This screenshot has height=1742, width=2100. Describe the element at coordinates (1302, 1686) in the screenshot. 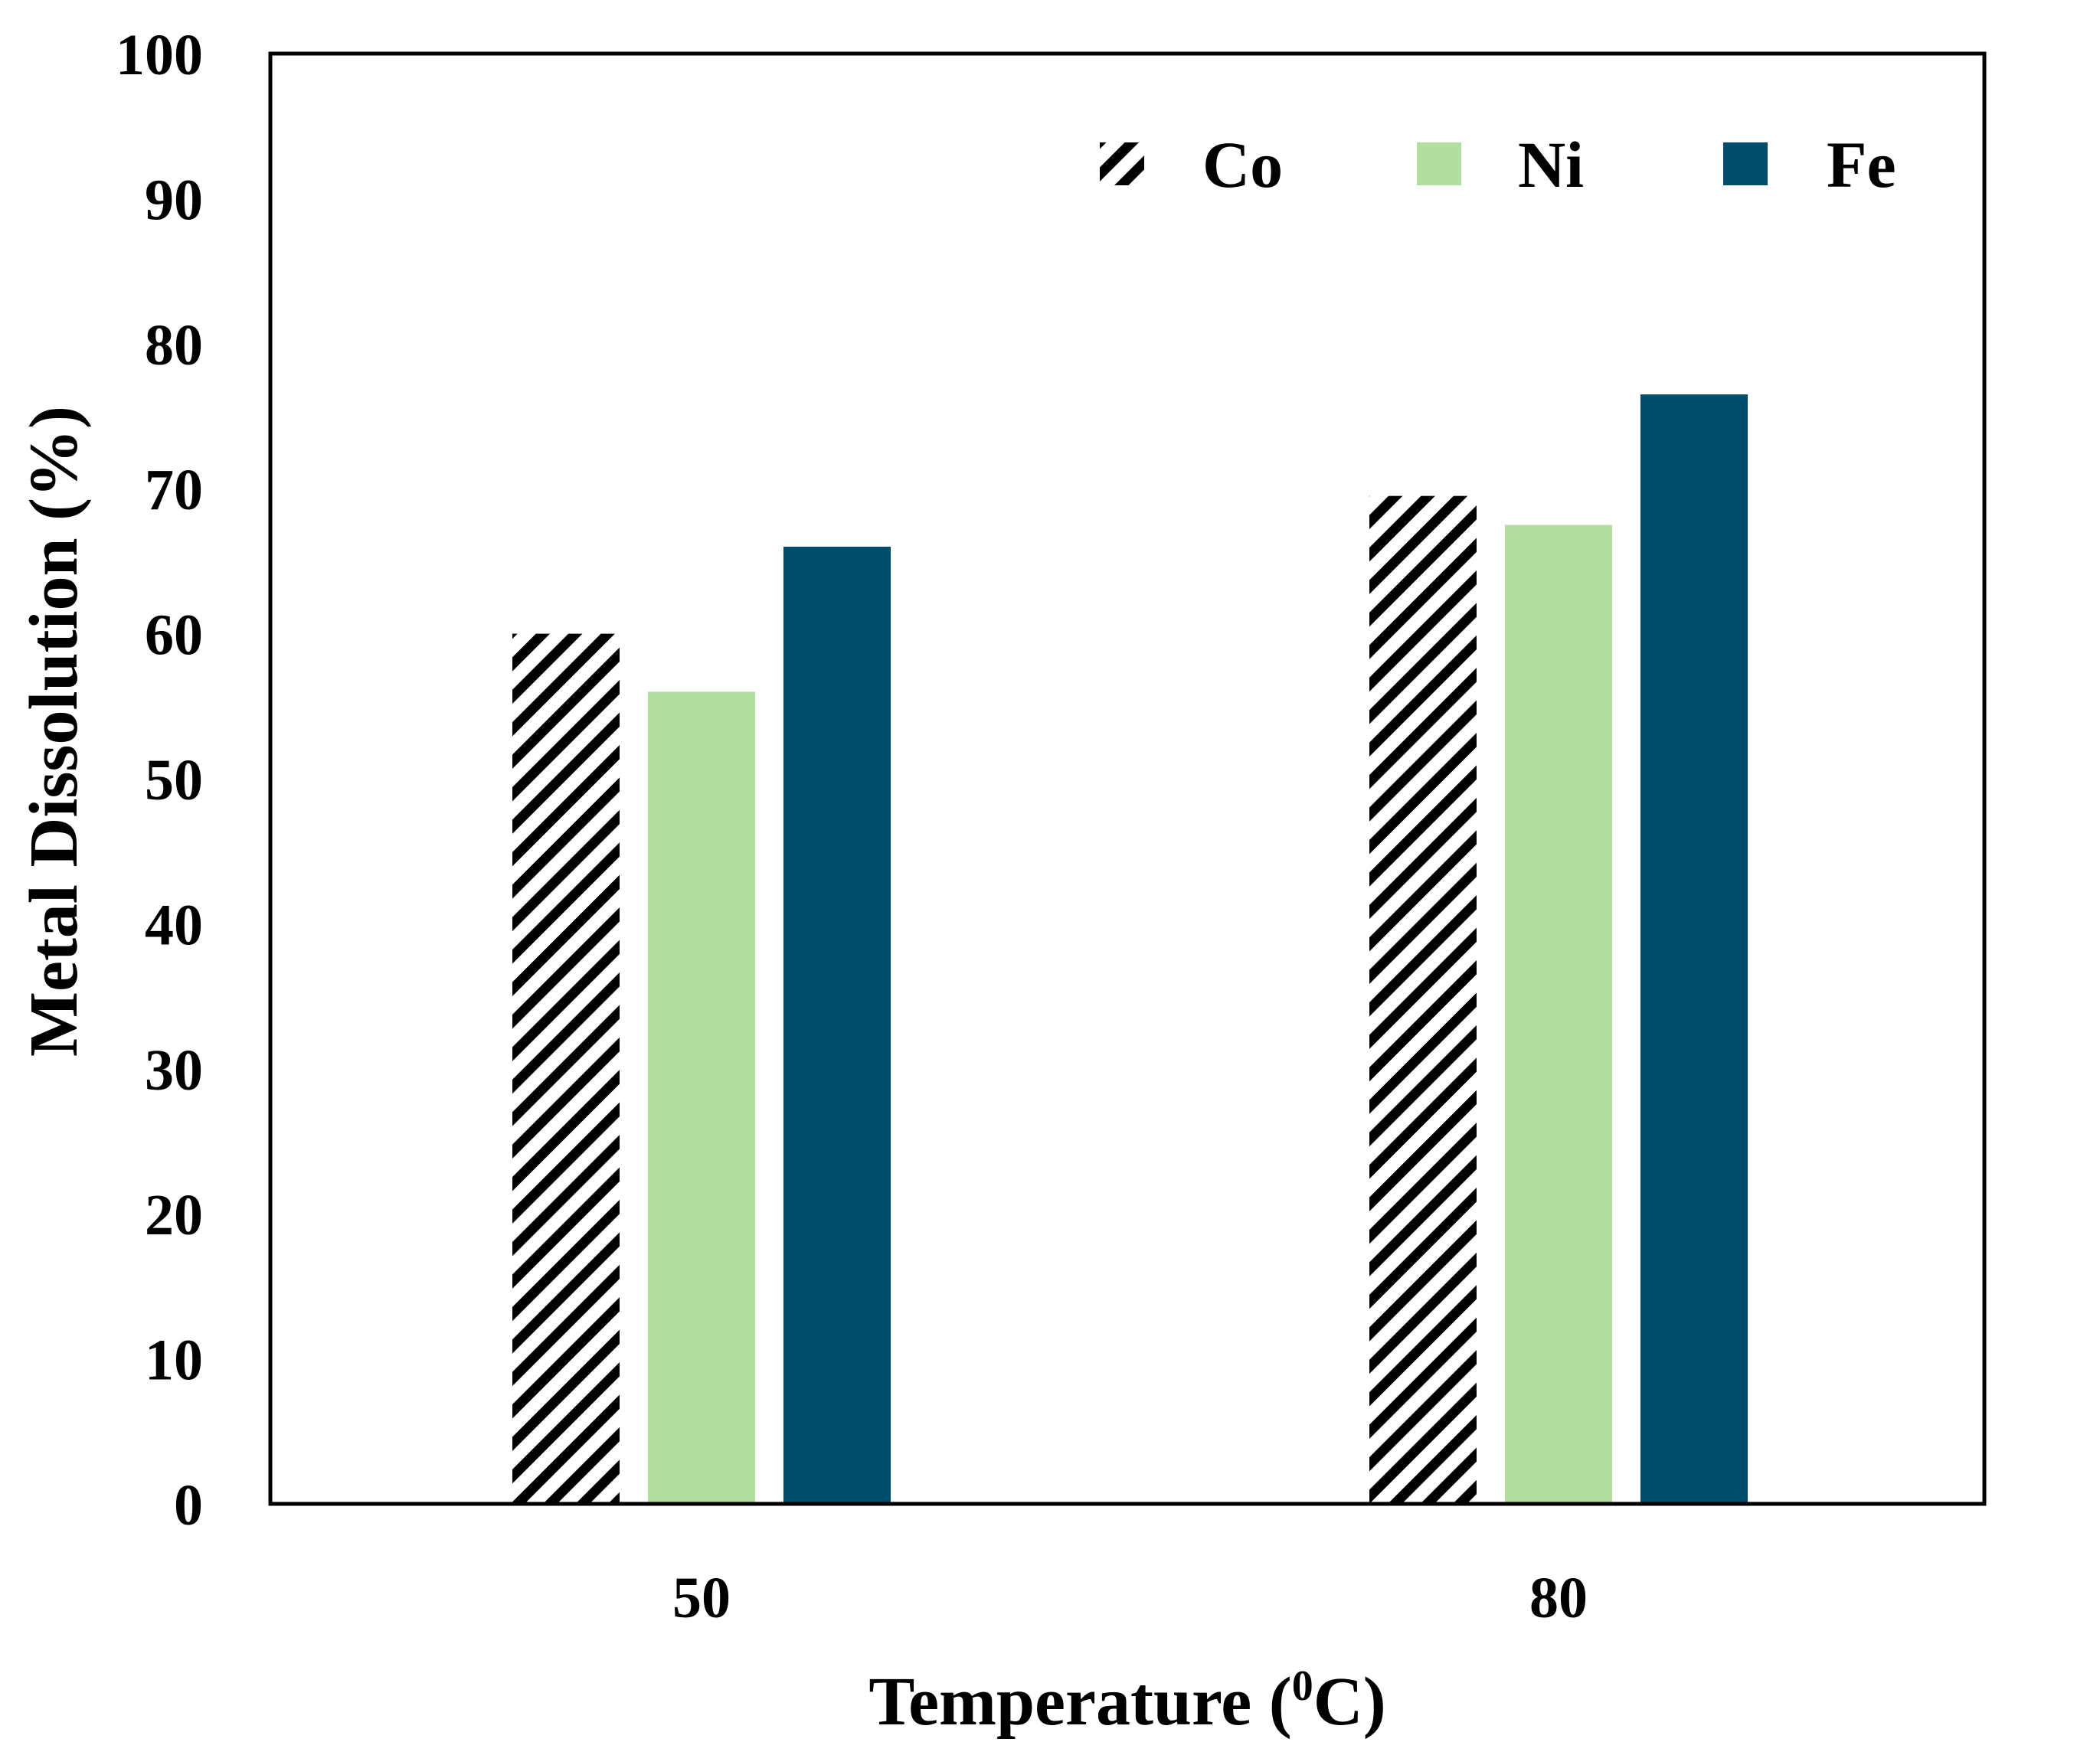

I see `x-axis-title-superscript: 0` at that location.